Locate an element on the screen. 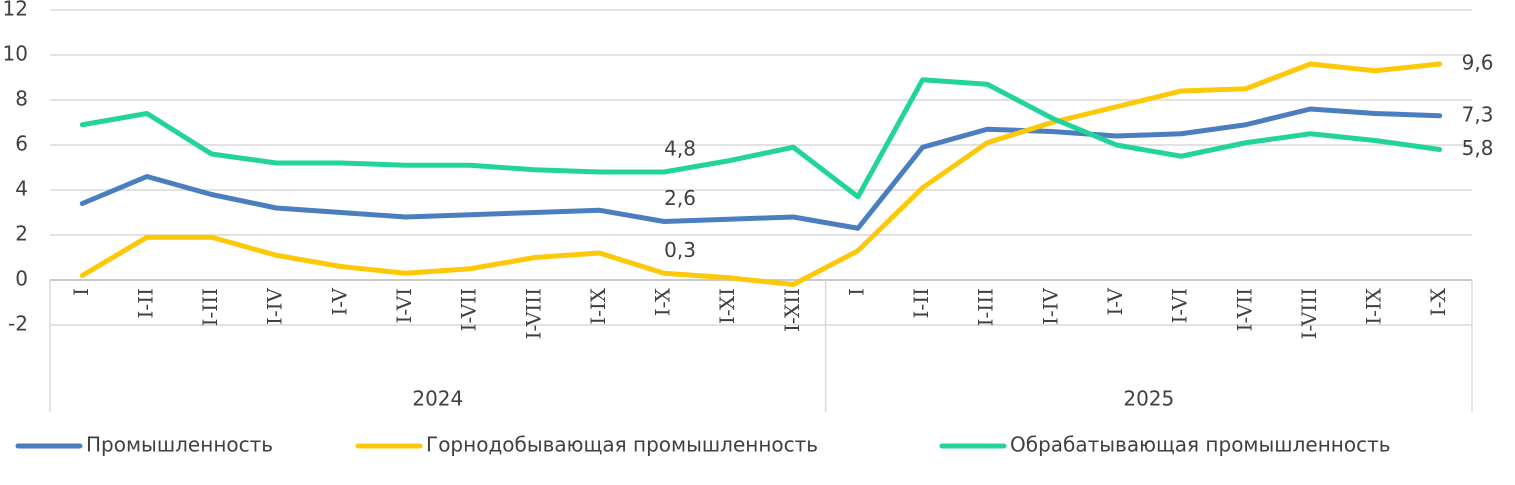 The image size is (1515, 485). data-label: 5,8 is located at coordinates (1478, 148).